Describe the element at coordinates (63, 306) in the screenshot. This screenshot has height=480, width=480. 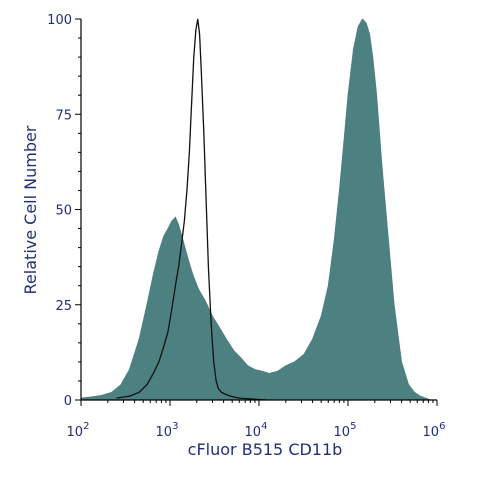
I see `y-tick-label: 25` at that location.